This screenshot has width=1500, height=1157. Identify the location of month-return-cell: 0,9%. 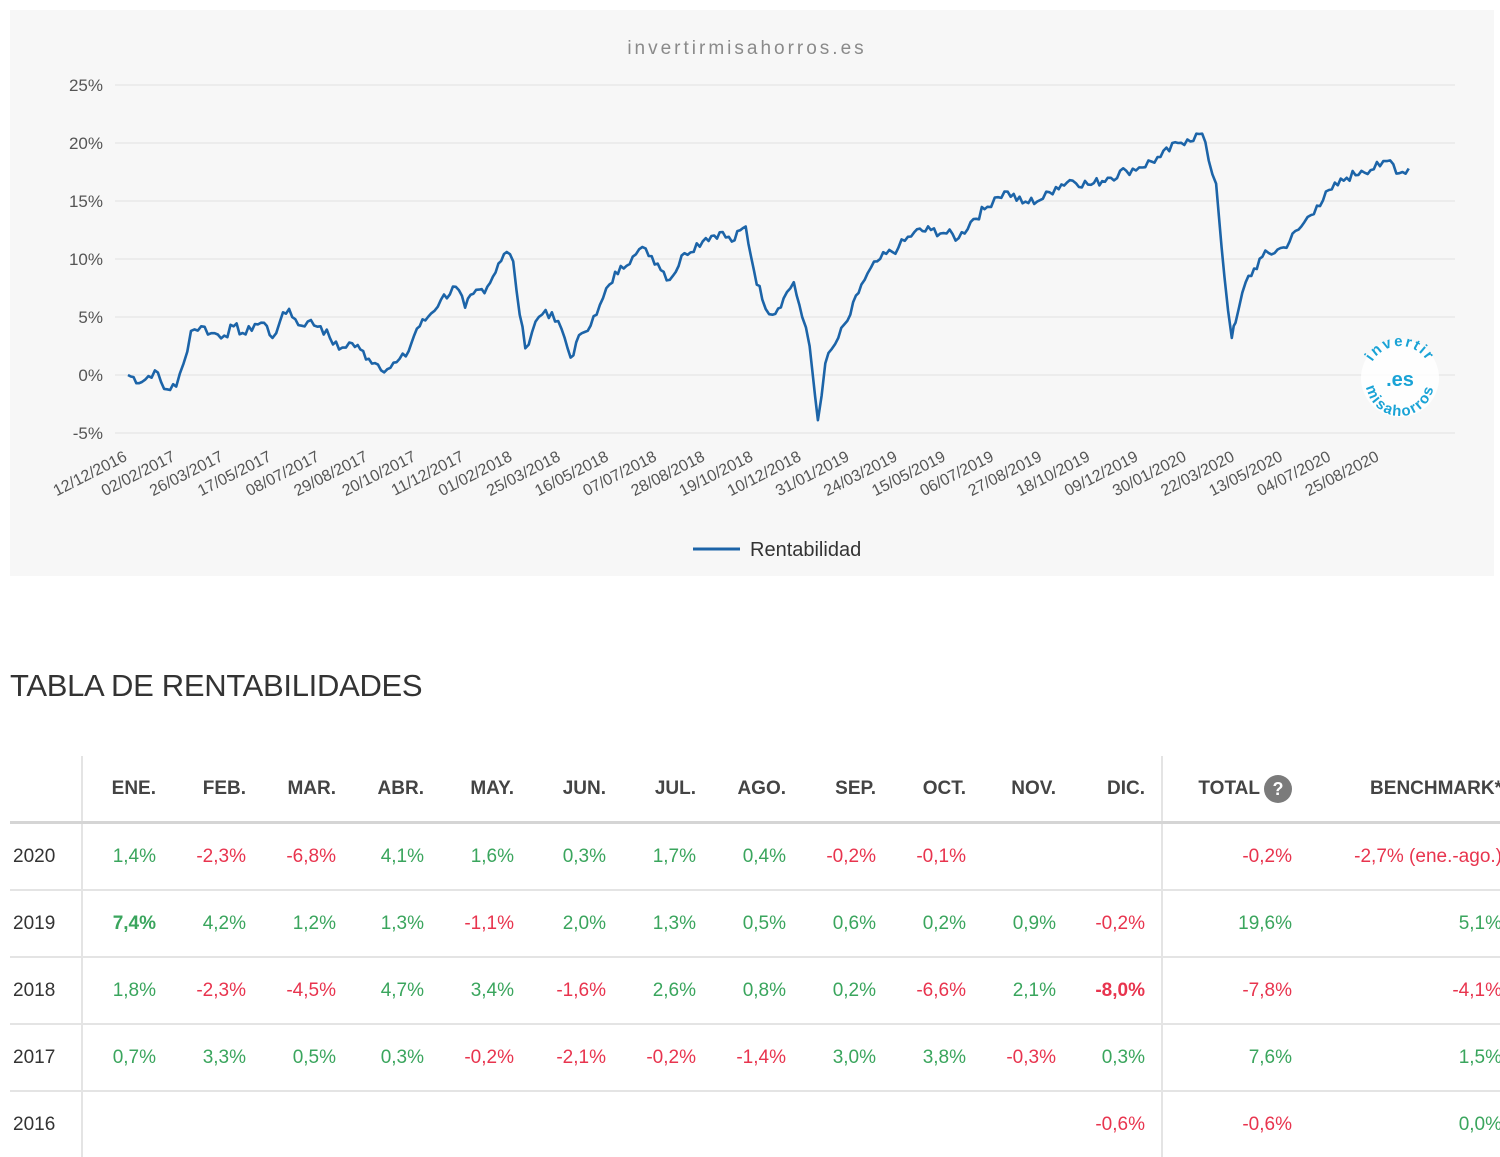
(1027, 924).